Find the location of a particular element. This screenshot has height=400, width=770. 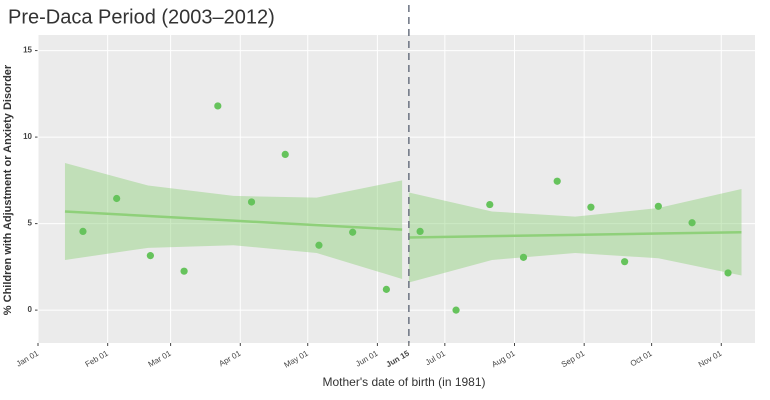

x-axis-label: Mother's date of birth (in 1981) is located at coordinates (403, 382).